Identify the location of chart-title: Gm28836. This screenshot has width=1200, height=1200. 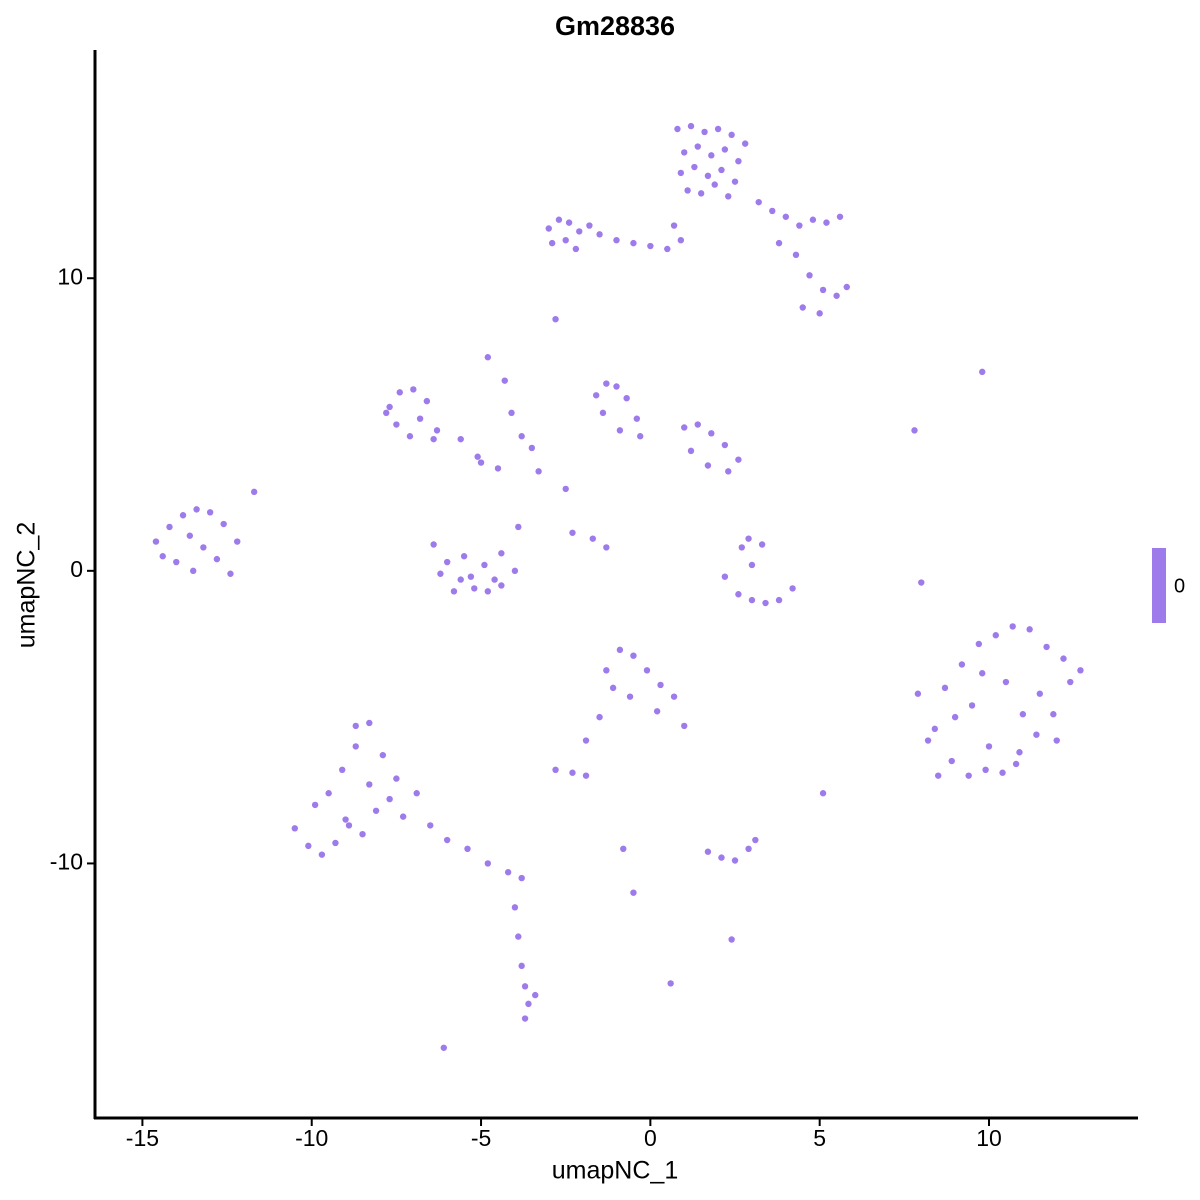
(615, 26).